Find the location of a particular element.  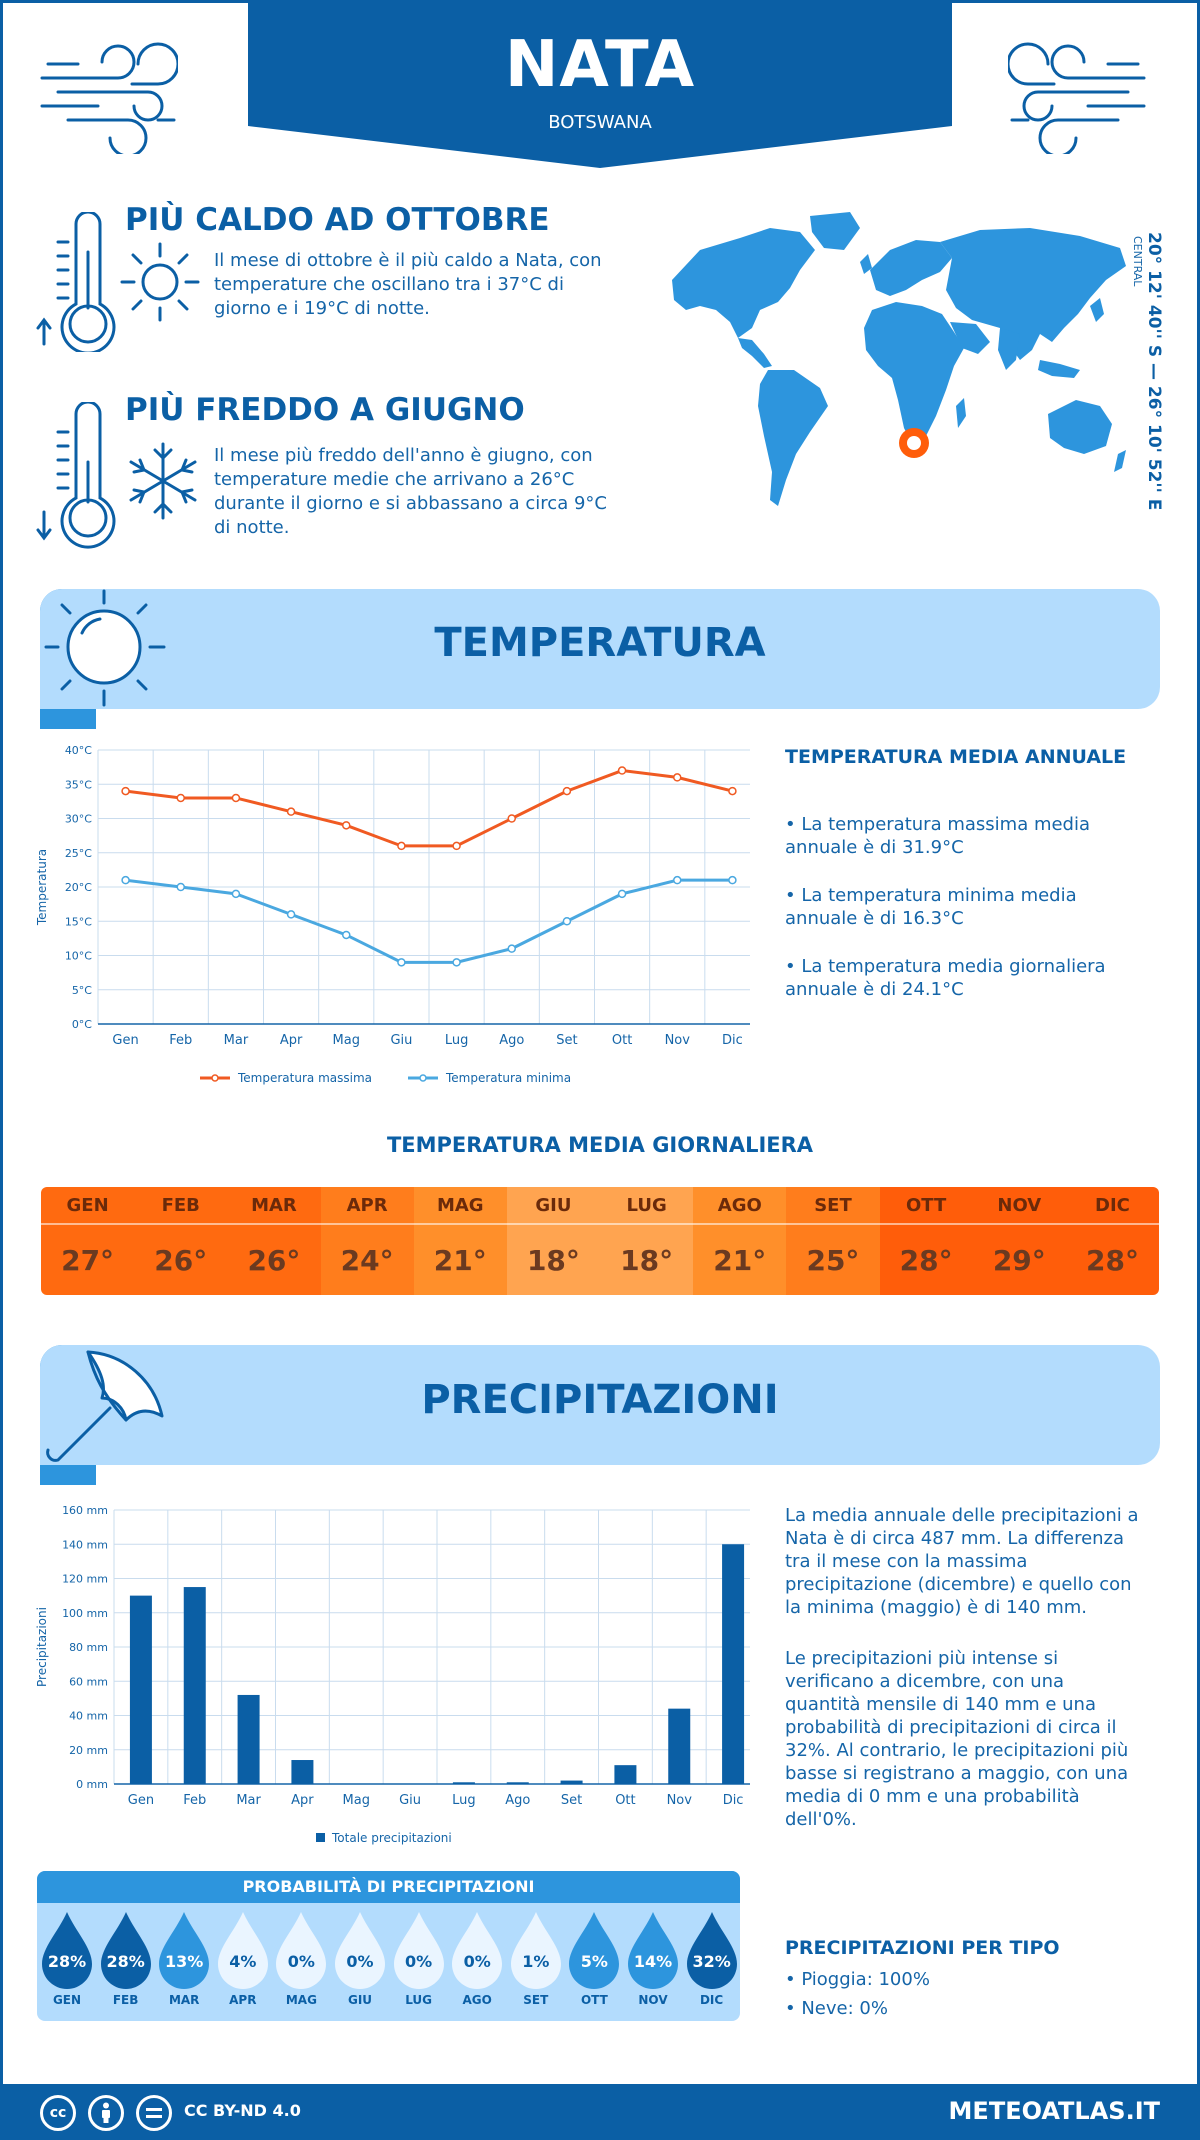

daily-temp-value: 26° is located at coordinates (274, 1260).